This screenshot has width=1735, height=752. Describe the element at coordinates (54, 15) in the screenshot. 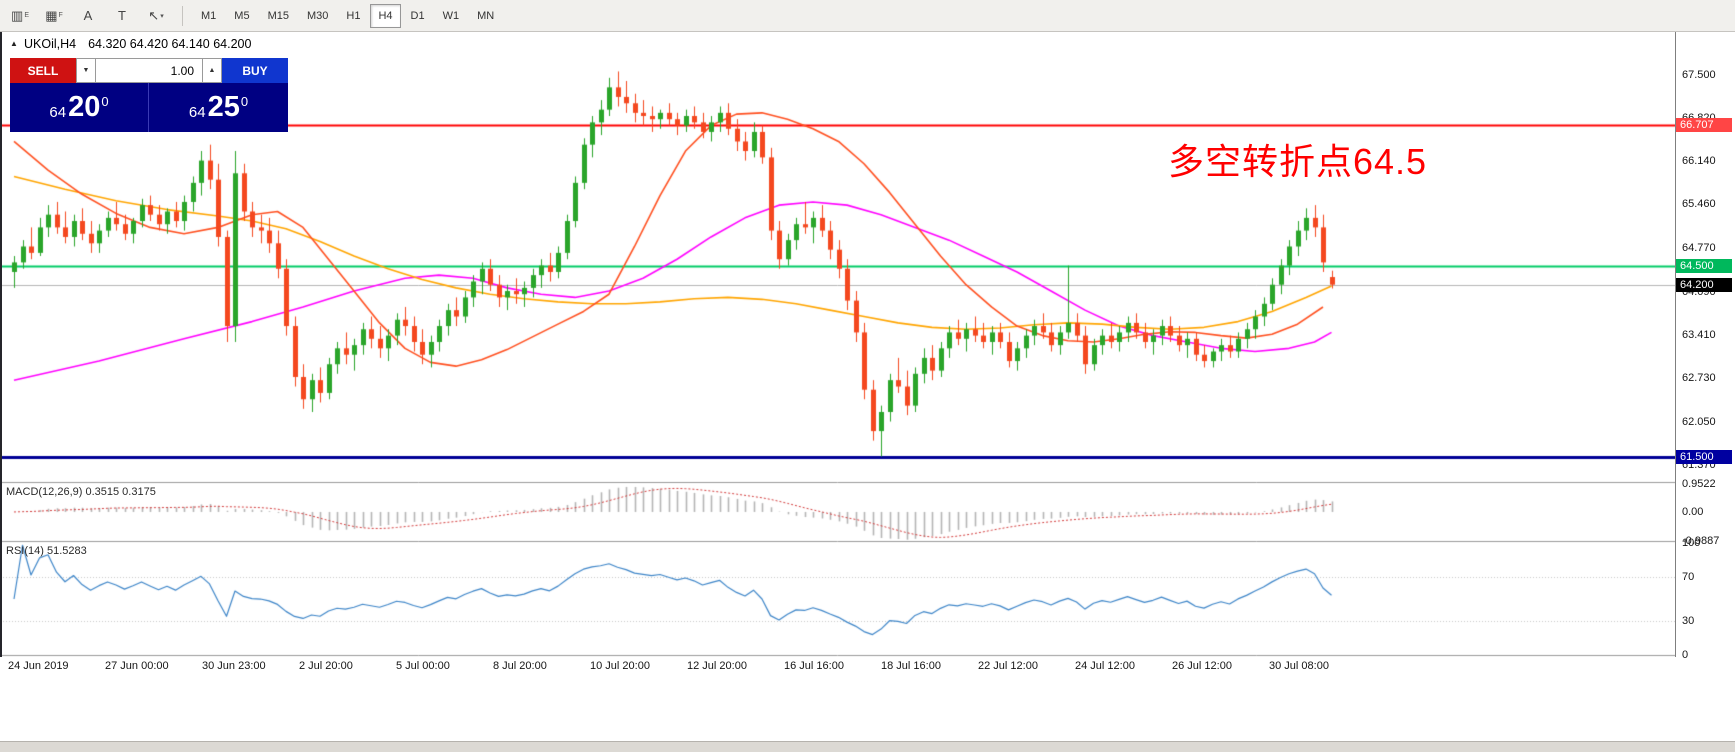

I see `grid-icon: ▦ F` at that location.